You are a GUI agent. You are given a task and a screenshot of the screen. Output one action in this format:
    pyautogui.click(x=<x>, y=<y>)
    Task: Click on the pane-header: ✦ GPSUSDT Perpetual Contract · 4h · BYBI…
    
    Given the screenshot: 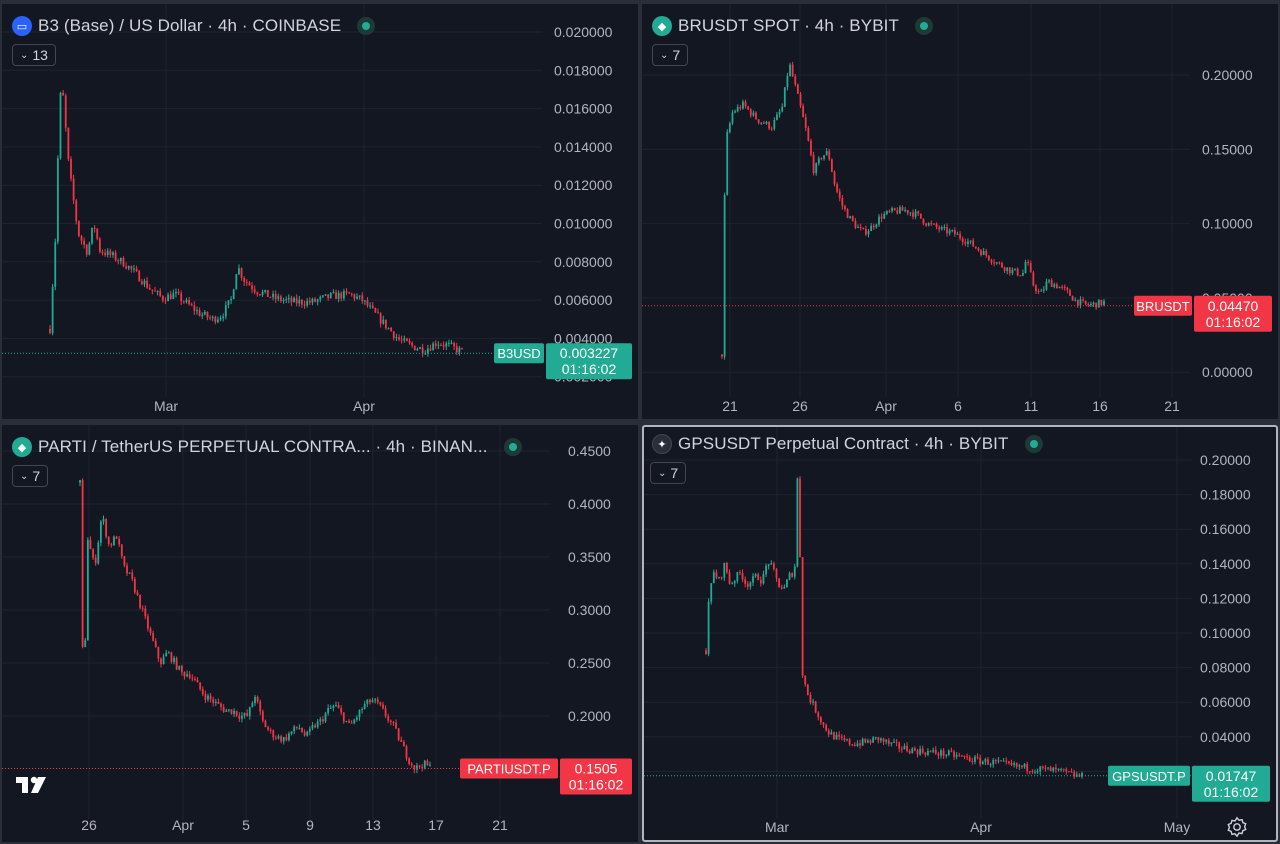 What is the action you would take?
    pyautogui.click(x=847, y=444)
    